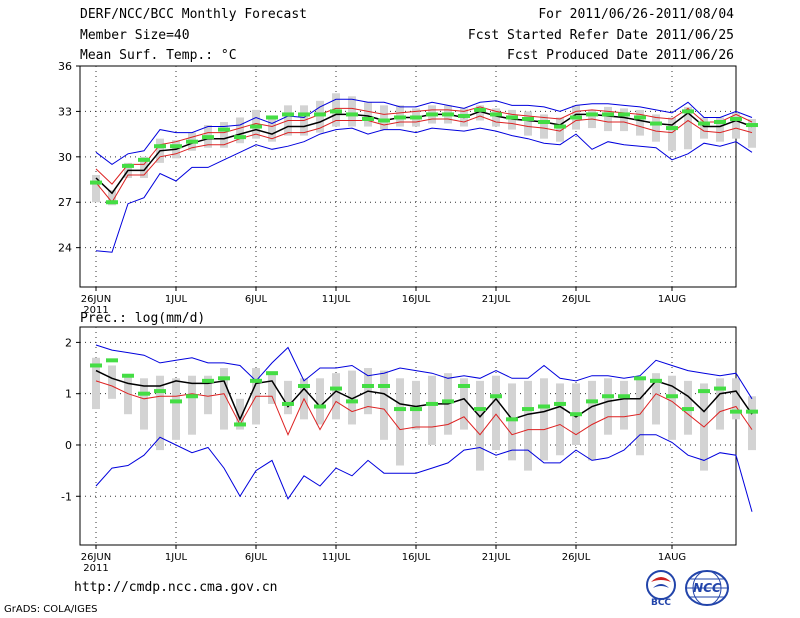 The height and width of the screenshot is (618, 800). What do you see at coordinates (95, 568) in the screenshot?
I see `prec-xtick-sublabel-0: 2011` at bounding box center [95, 568].